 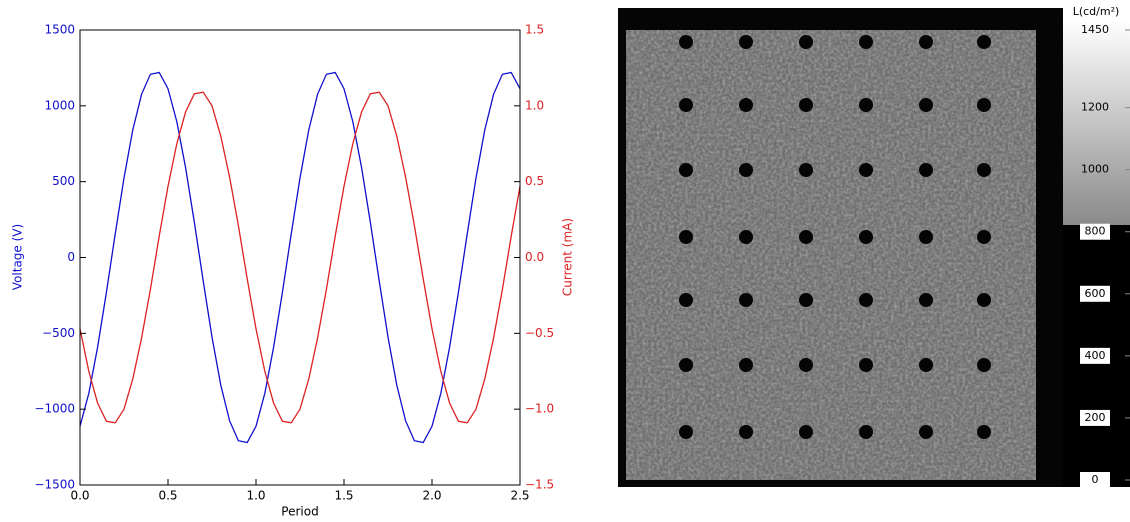 I want to click on y2-tick-label: 1.0, so click(x=534, y=105).